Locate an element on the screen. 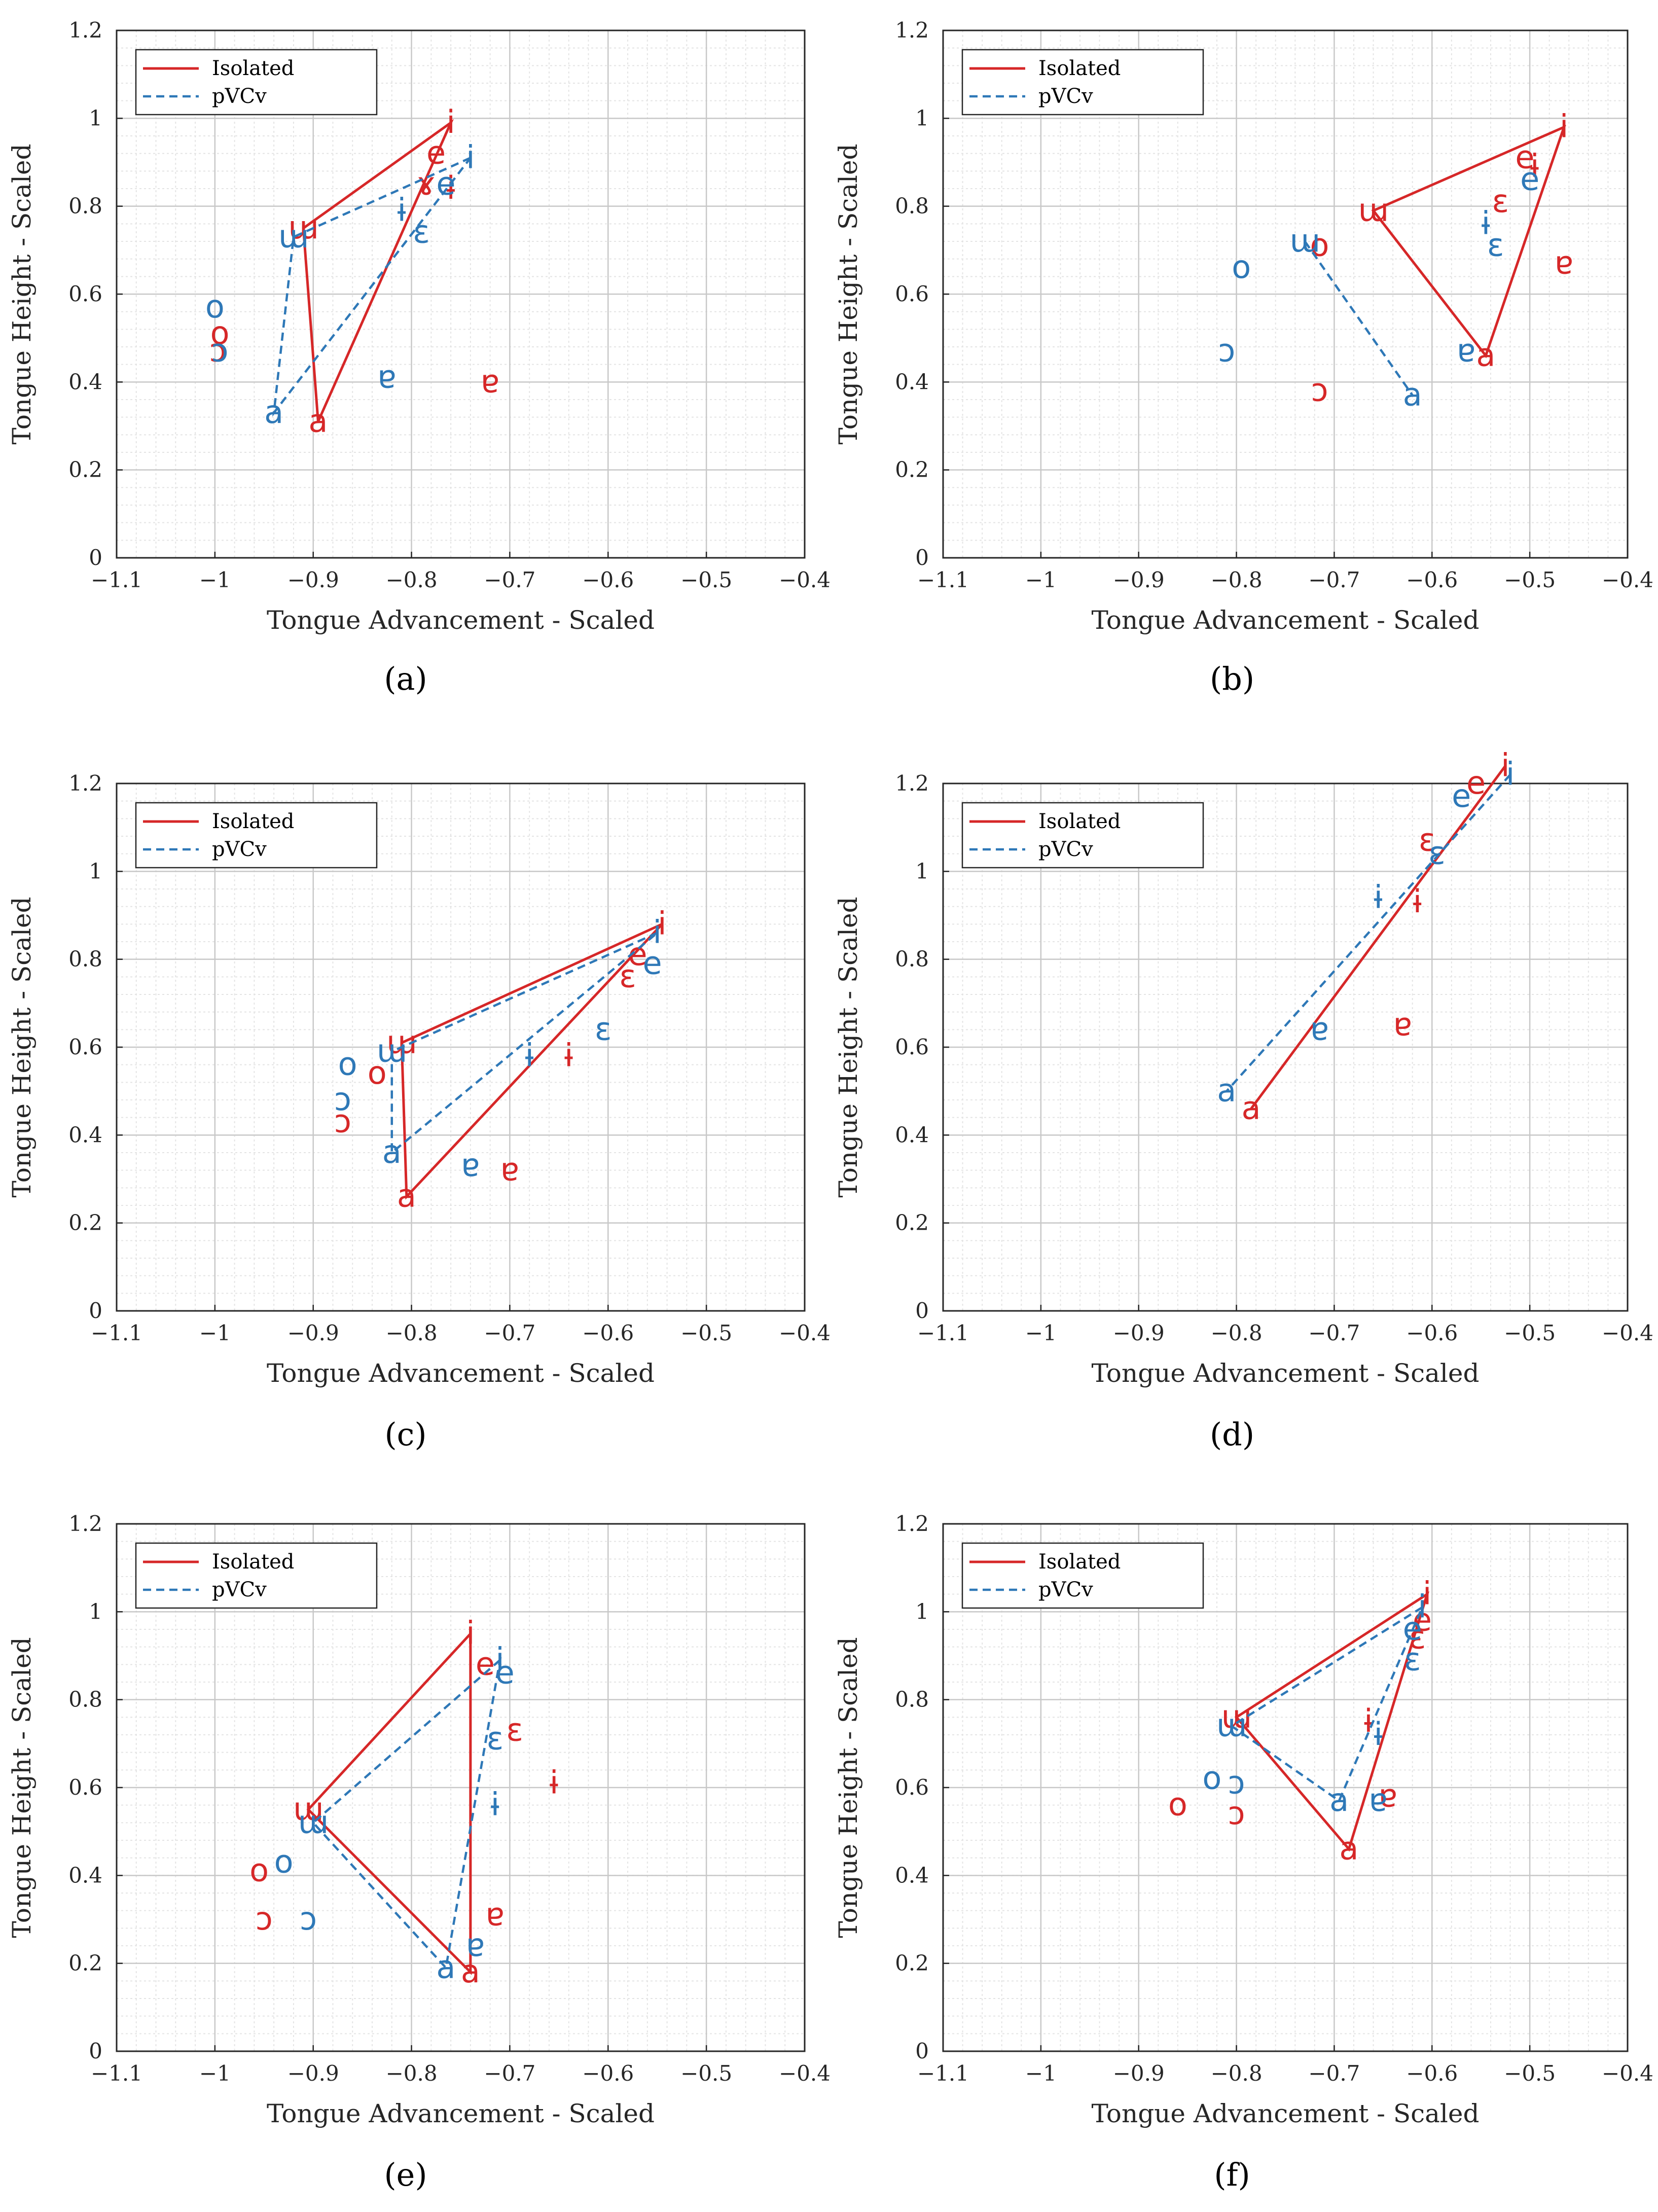 The height and width of the screenshot is (2212, 1658). vowel-point: ɤ is located at coordinates (427, 183).